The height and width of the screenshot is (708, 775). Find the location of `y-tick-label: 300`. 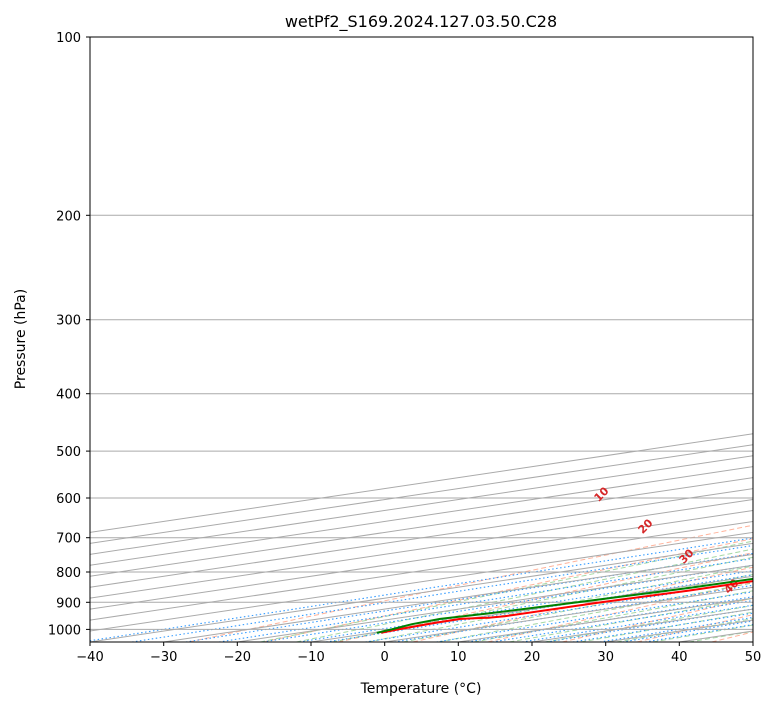

y-tick-label: 300 is located at coordinates (68, 321).